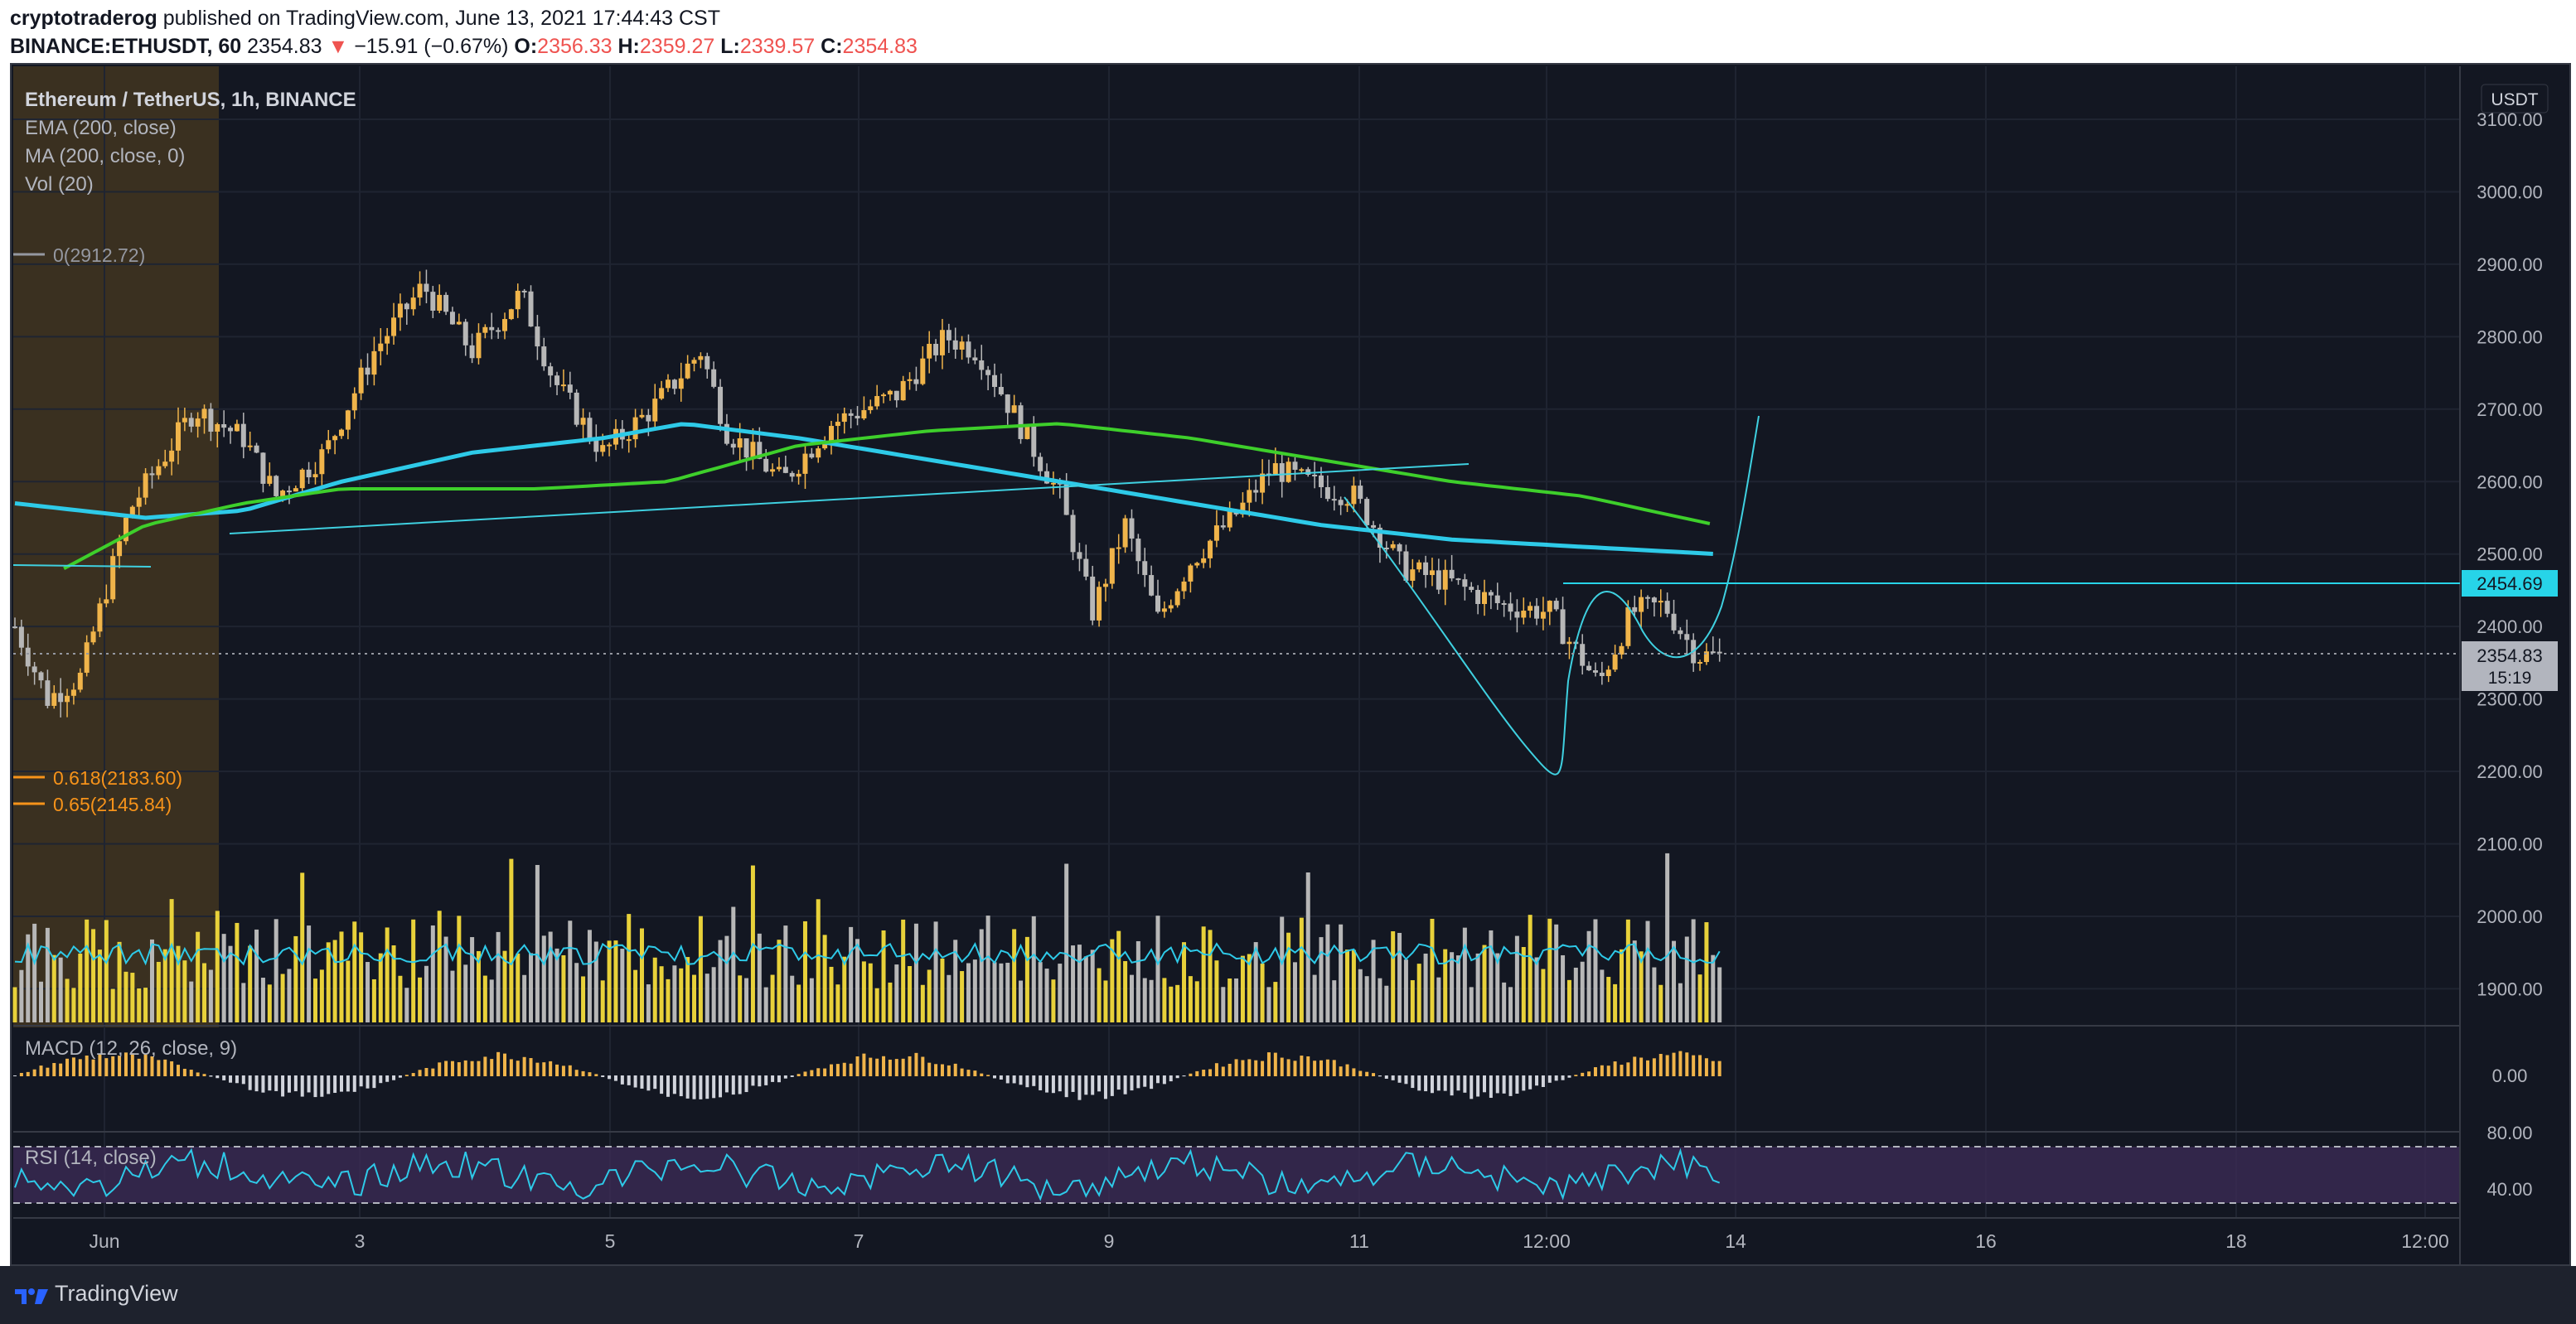 This screenshot has width=2576, height=1324. Describe the element at coordinates (131, 1049) in the screenshot. I see `legend-macd: MACD (12, 26, close, 9)` at that location.